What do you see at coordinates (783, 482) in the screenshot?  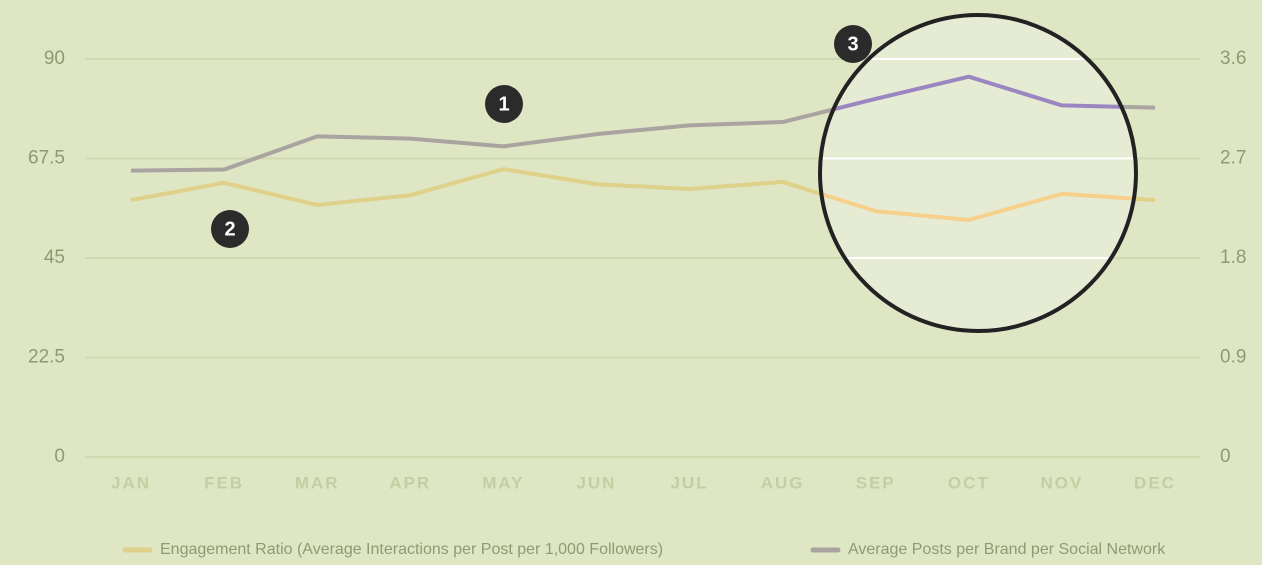 I see `x-tick-label: AUG` at bounding box center [783, 482].